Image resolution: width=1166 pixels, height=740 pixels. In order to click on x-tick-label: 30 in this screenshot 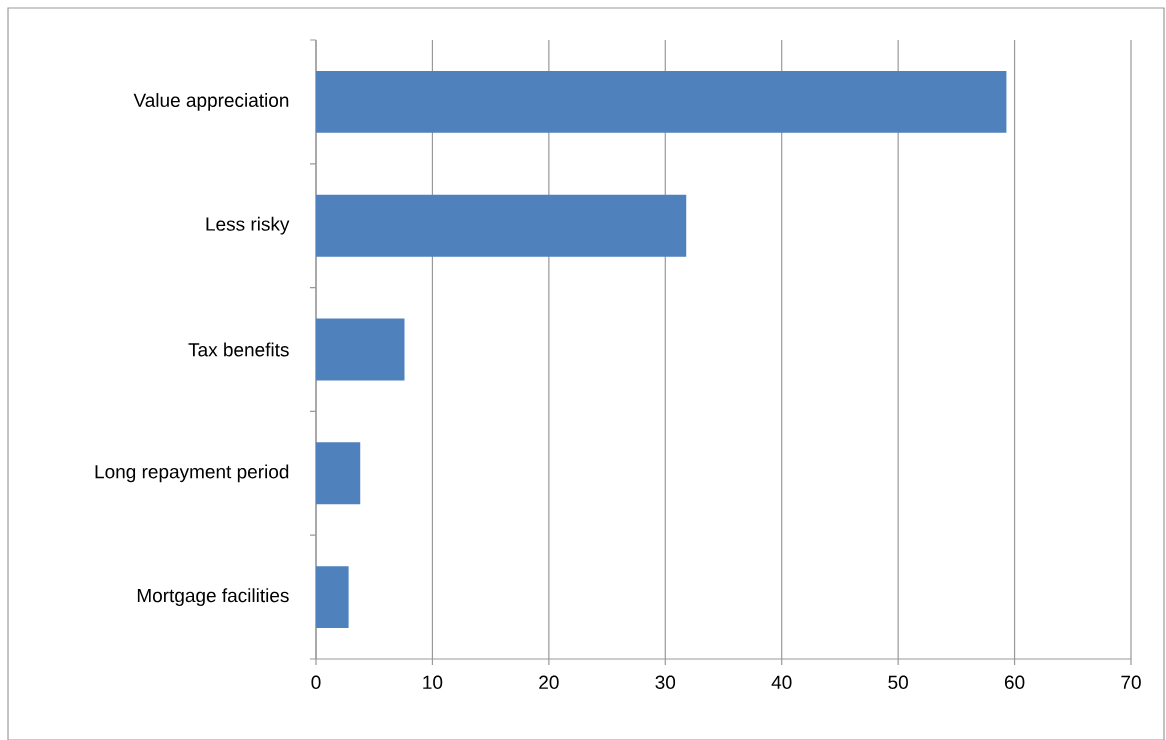, I will do `click(665, 682)`.